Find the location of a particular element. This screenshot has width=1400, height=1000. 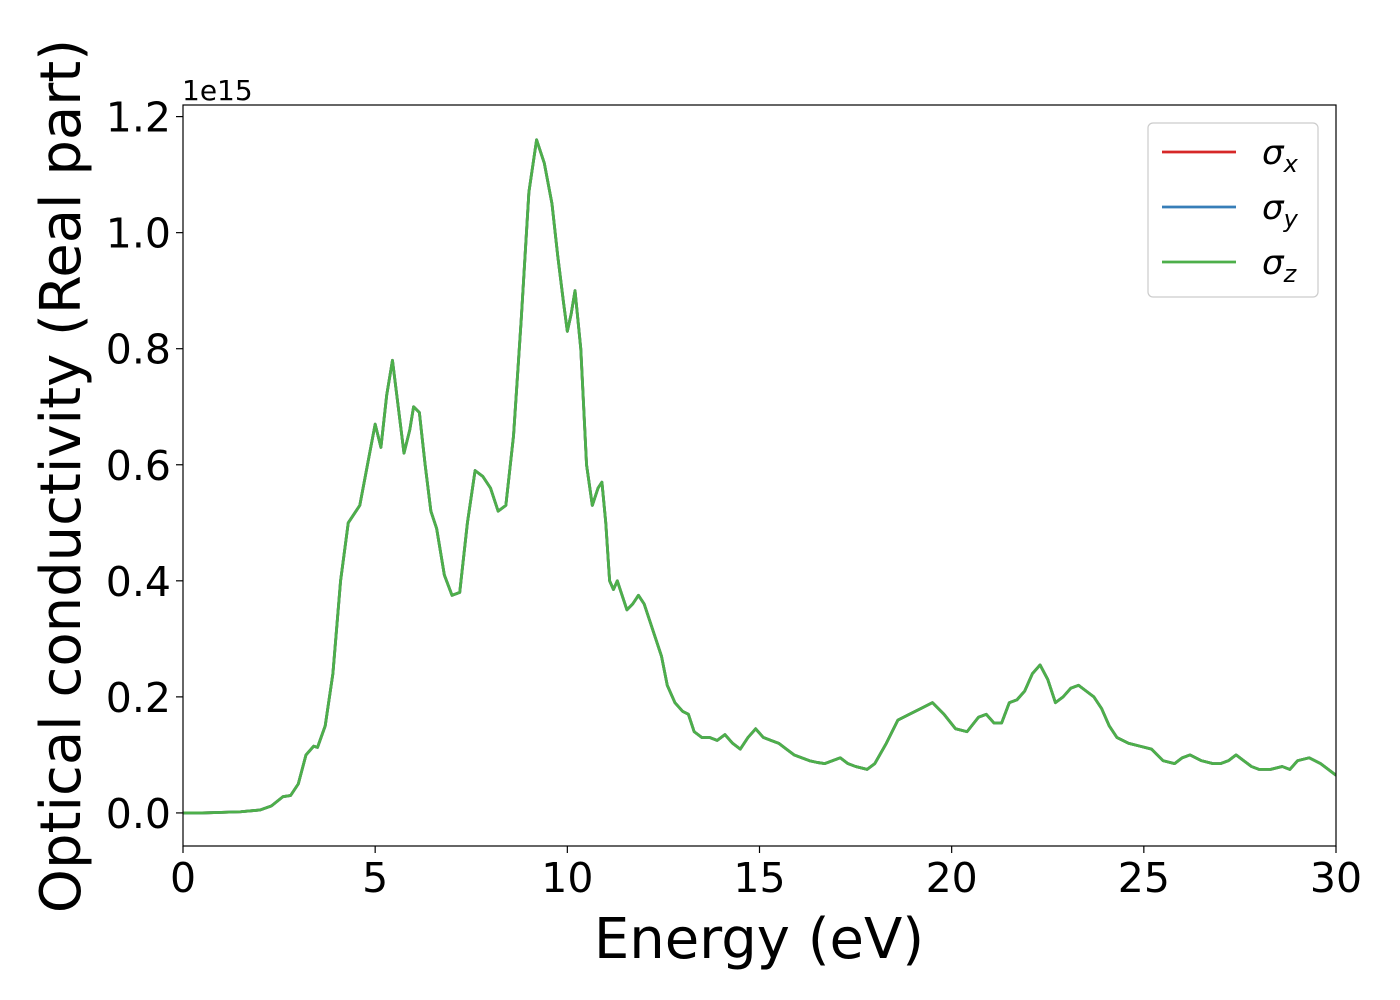

legend-box is located at coordinates (1233, 210).